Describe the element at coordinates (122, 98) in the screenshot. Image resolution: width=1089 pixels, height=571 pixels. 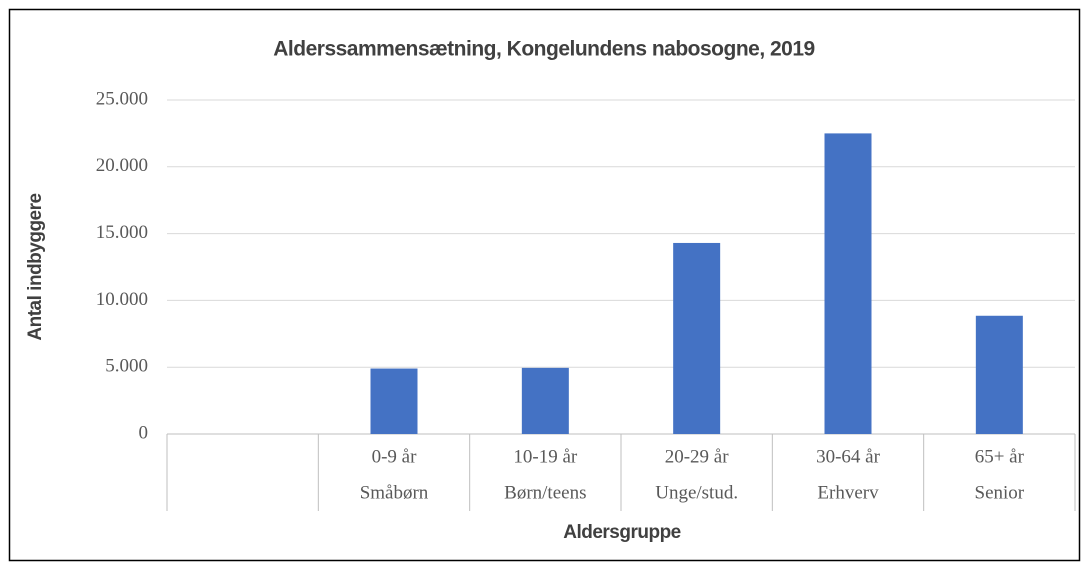
I see `y-tick-label: 25.000` at that location.